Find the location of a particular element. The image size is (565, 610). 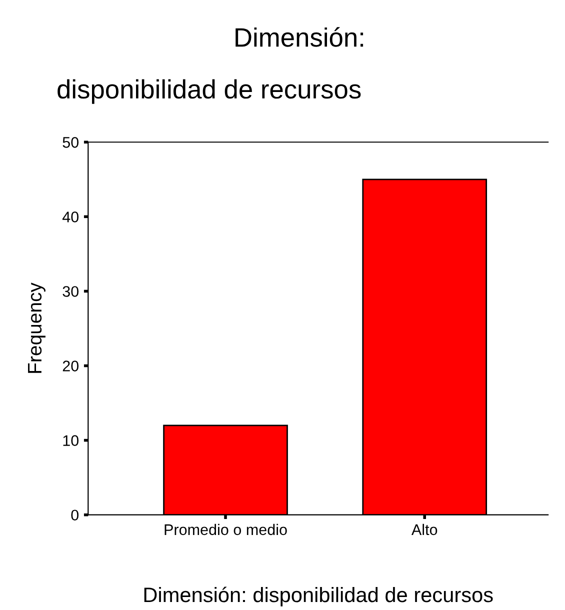

x-tick-label: Promedio o medio is located at coordinates (225, 530).